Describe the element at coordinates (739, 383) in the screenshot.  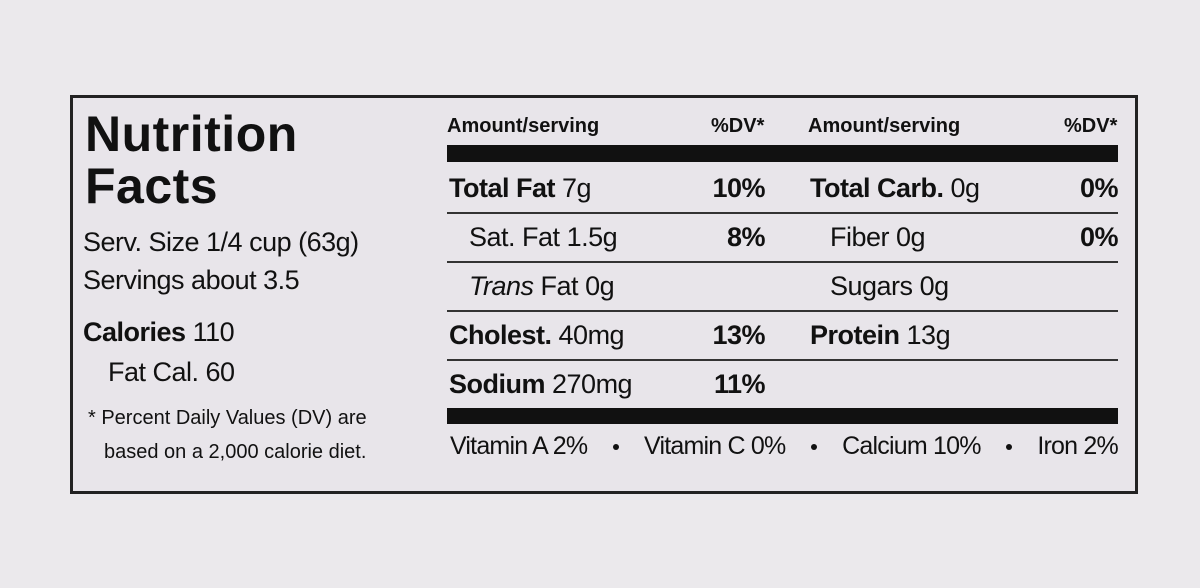
I see `daily-value: 11%` at that location.